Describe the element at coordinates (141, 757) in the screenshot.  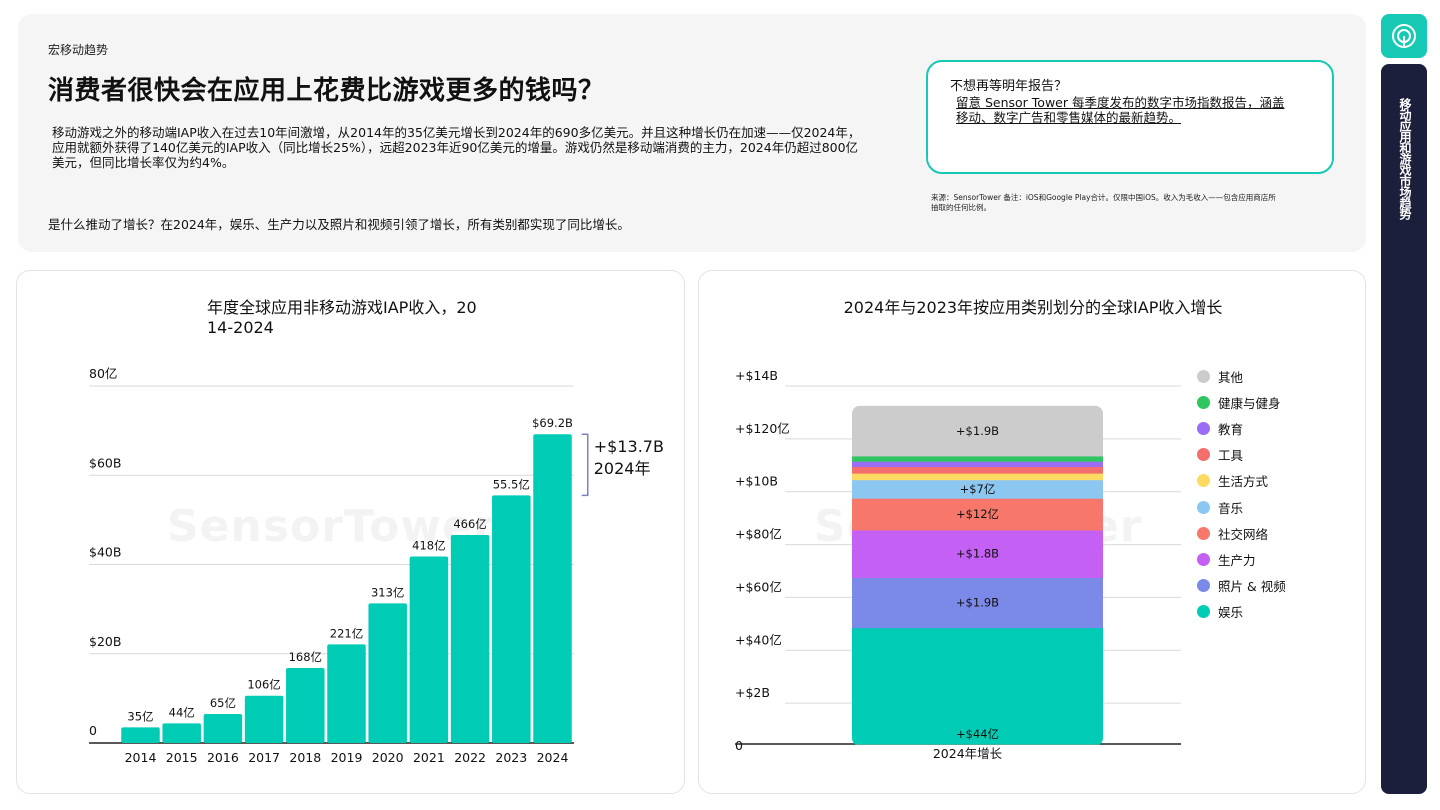
I see `x-tick-label: 2014` at that location.